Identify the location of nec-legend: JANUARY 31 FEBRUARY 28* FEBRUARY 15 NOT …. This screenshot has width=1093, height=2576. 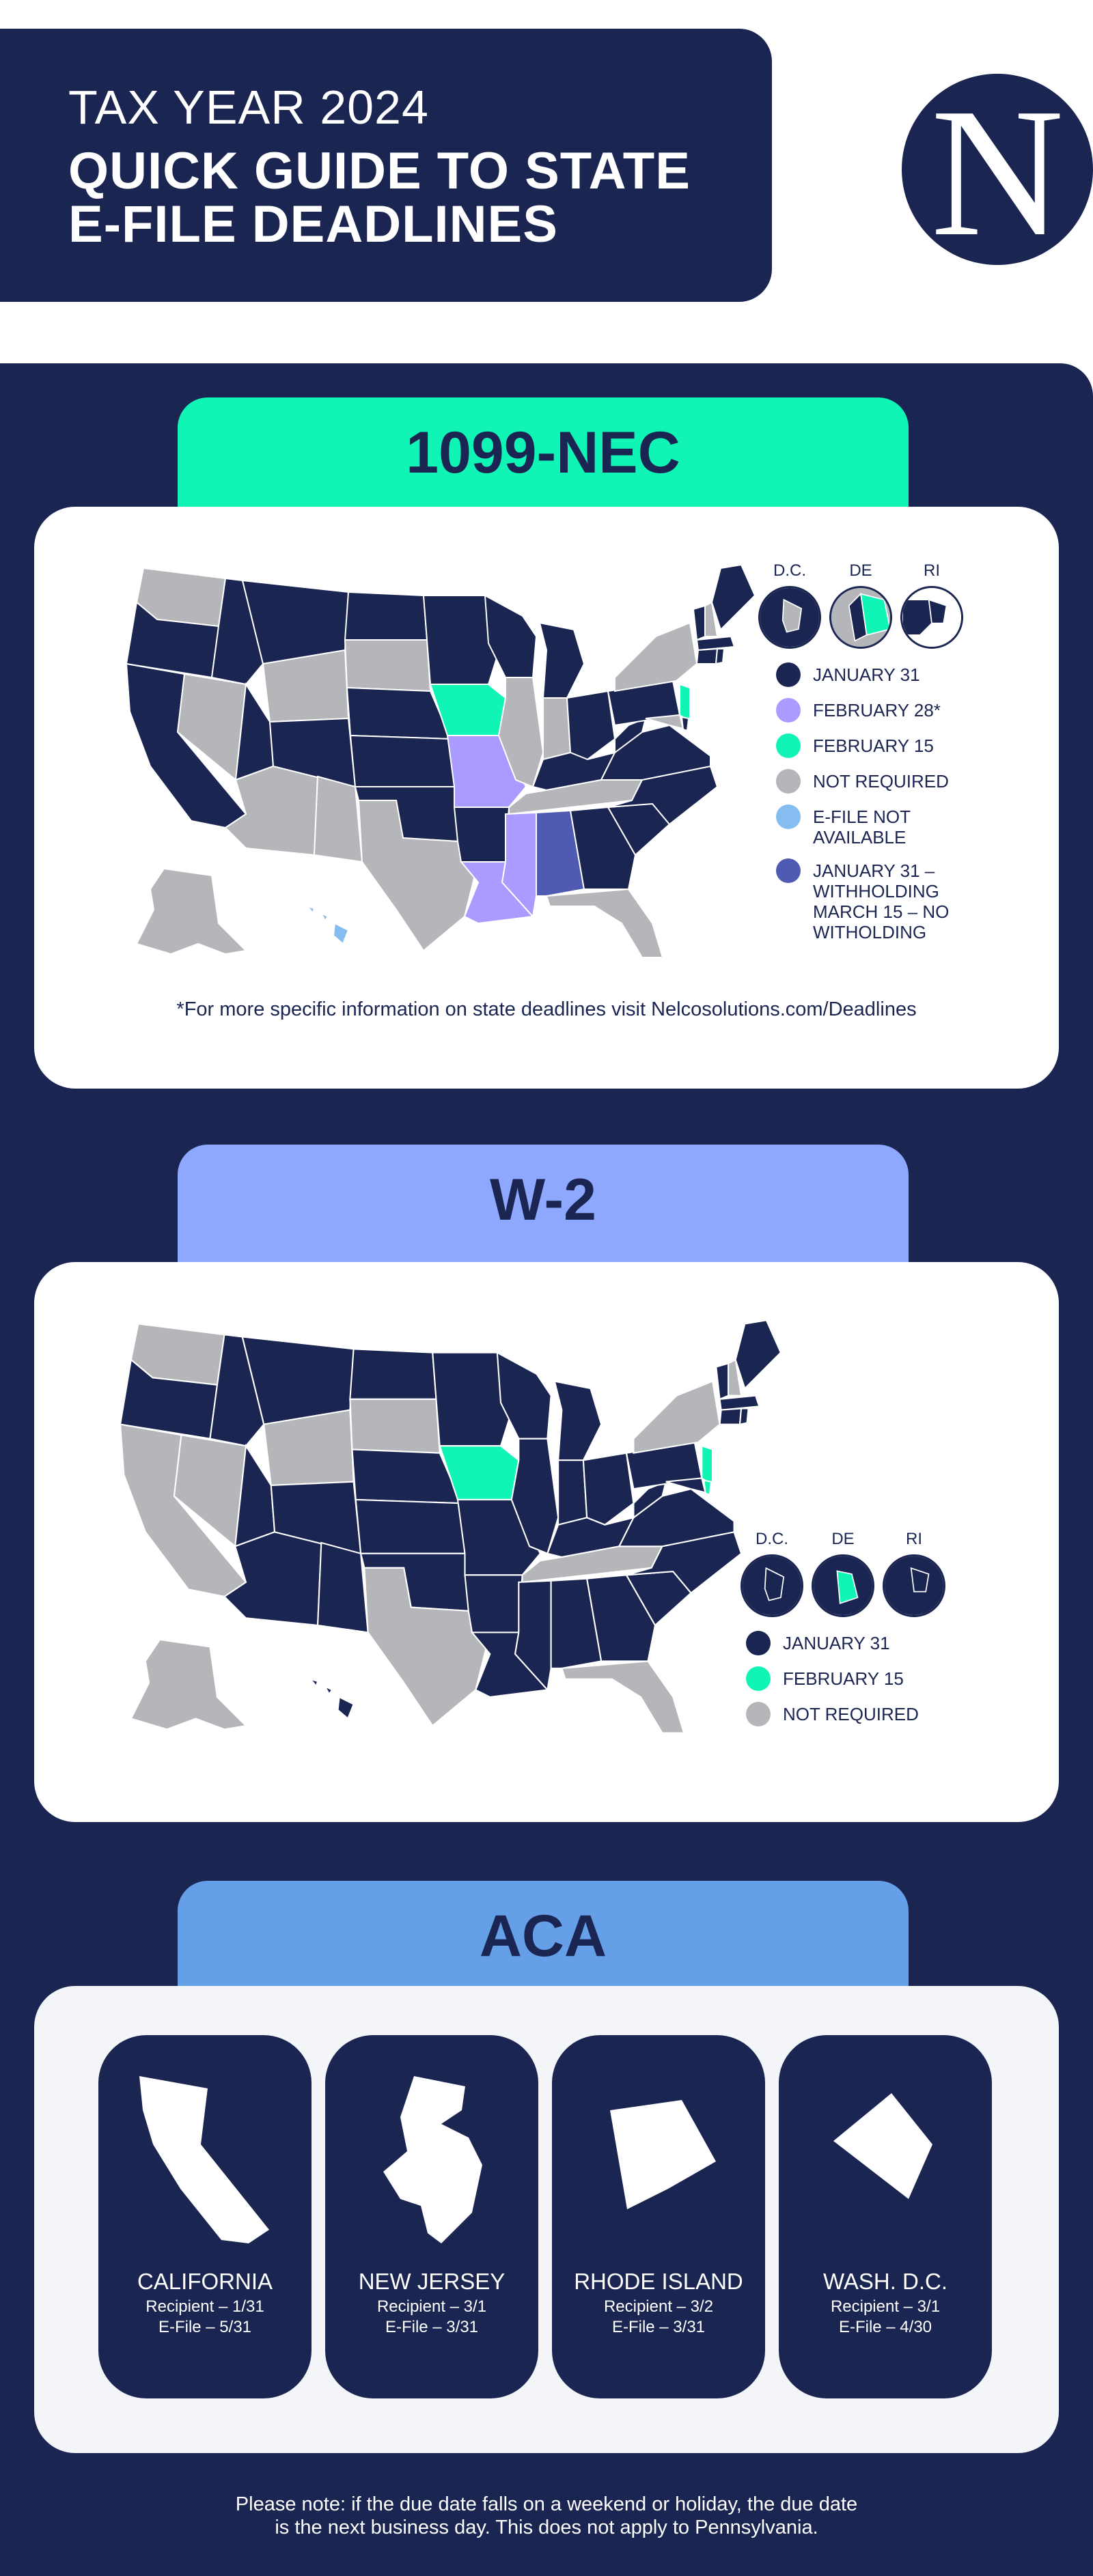
(862, 807).